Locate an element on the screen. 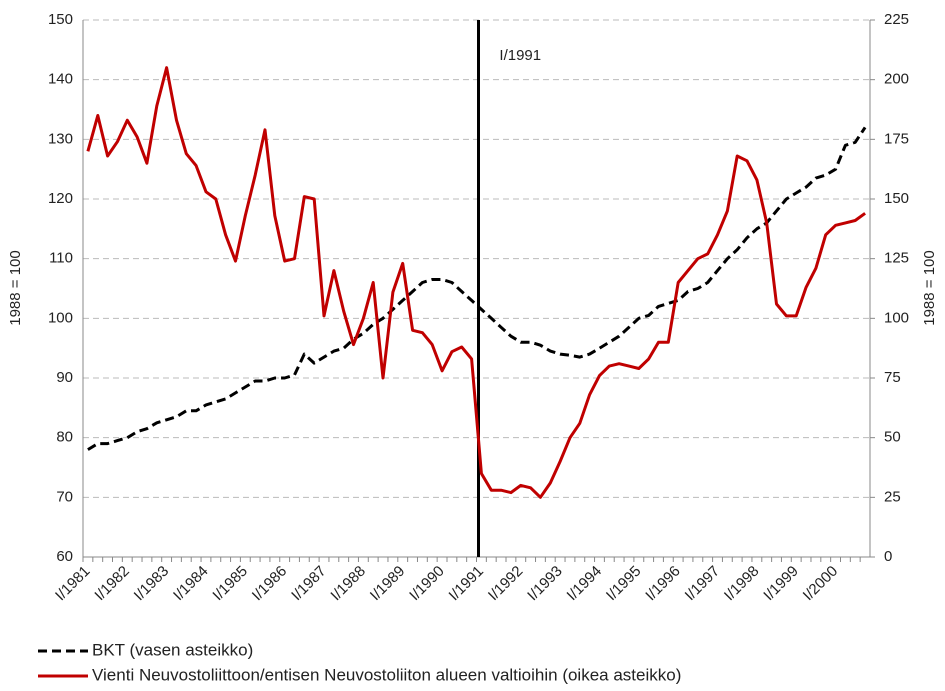 The height and width of the screenshot is (691, 945). x-tick-label: I/1999 is located at coordinates (781, 584).